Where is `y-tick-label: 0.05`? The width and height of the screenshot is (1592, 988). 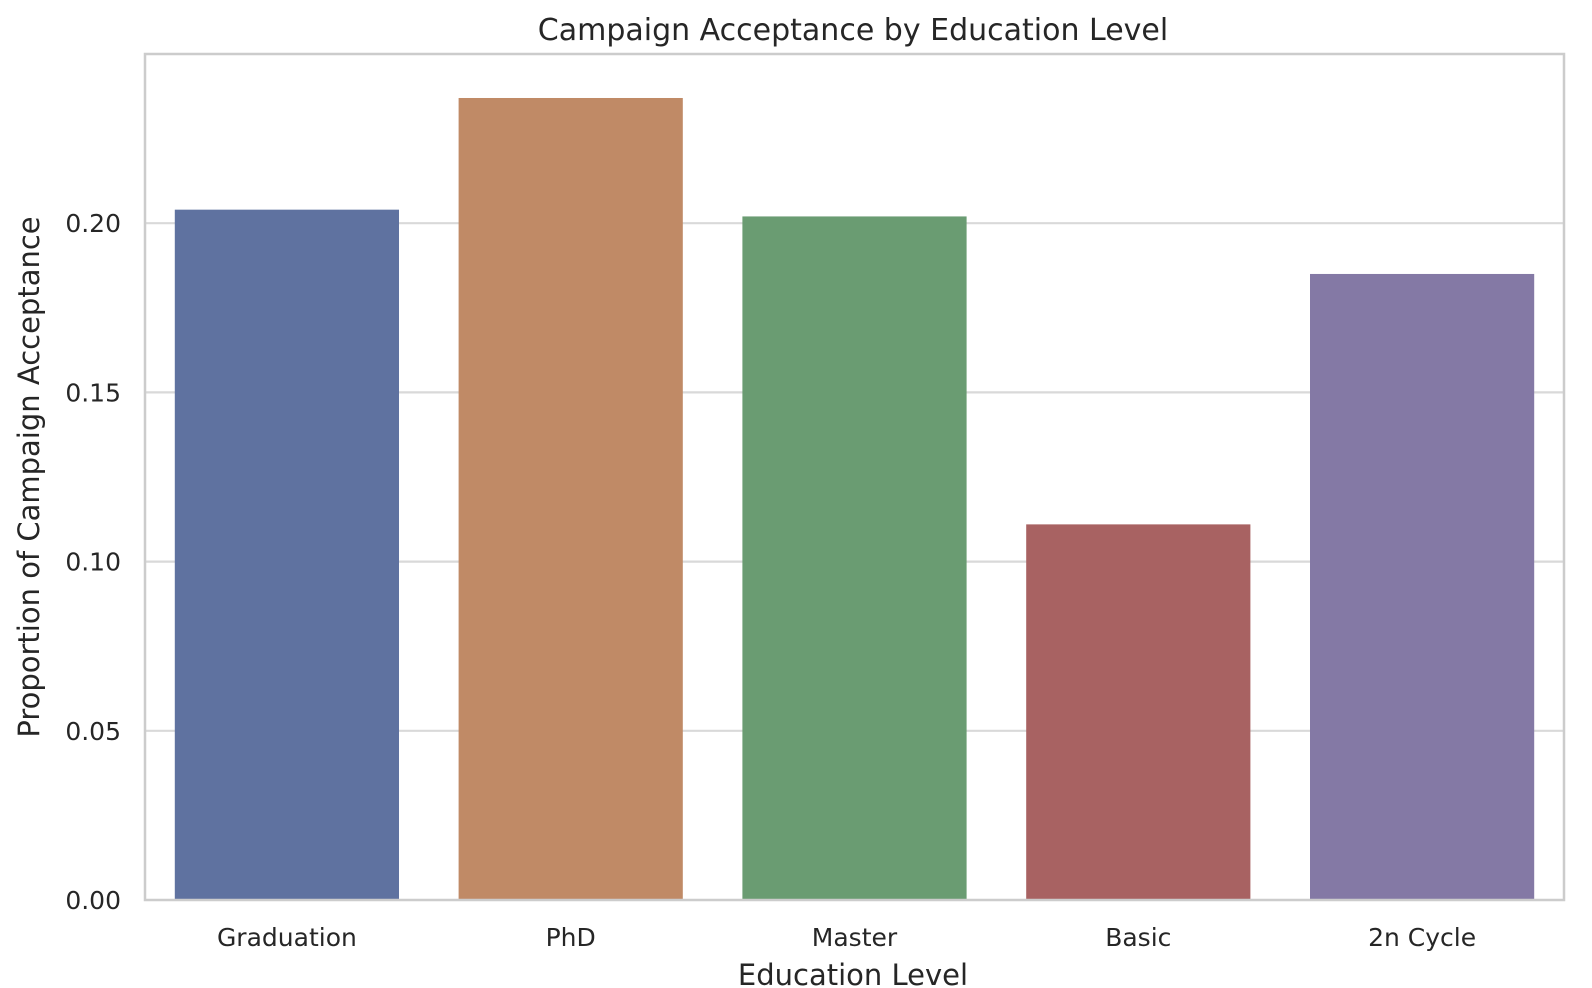 y-tick-label: 0.05 is located at coordinates (93, 731).